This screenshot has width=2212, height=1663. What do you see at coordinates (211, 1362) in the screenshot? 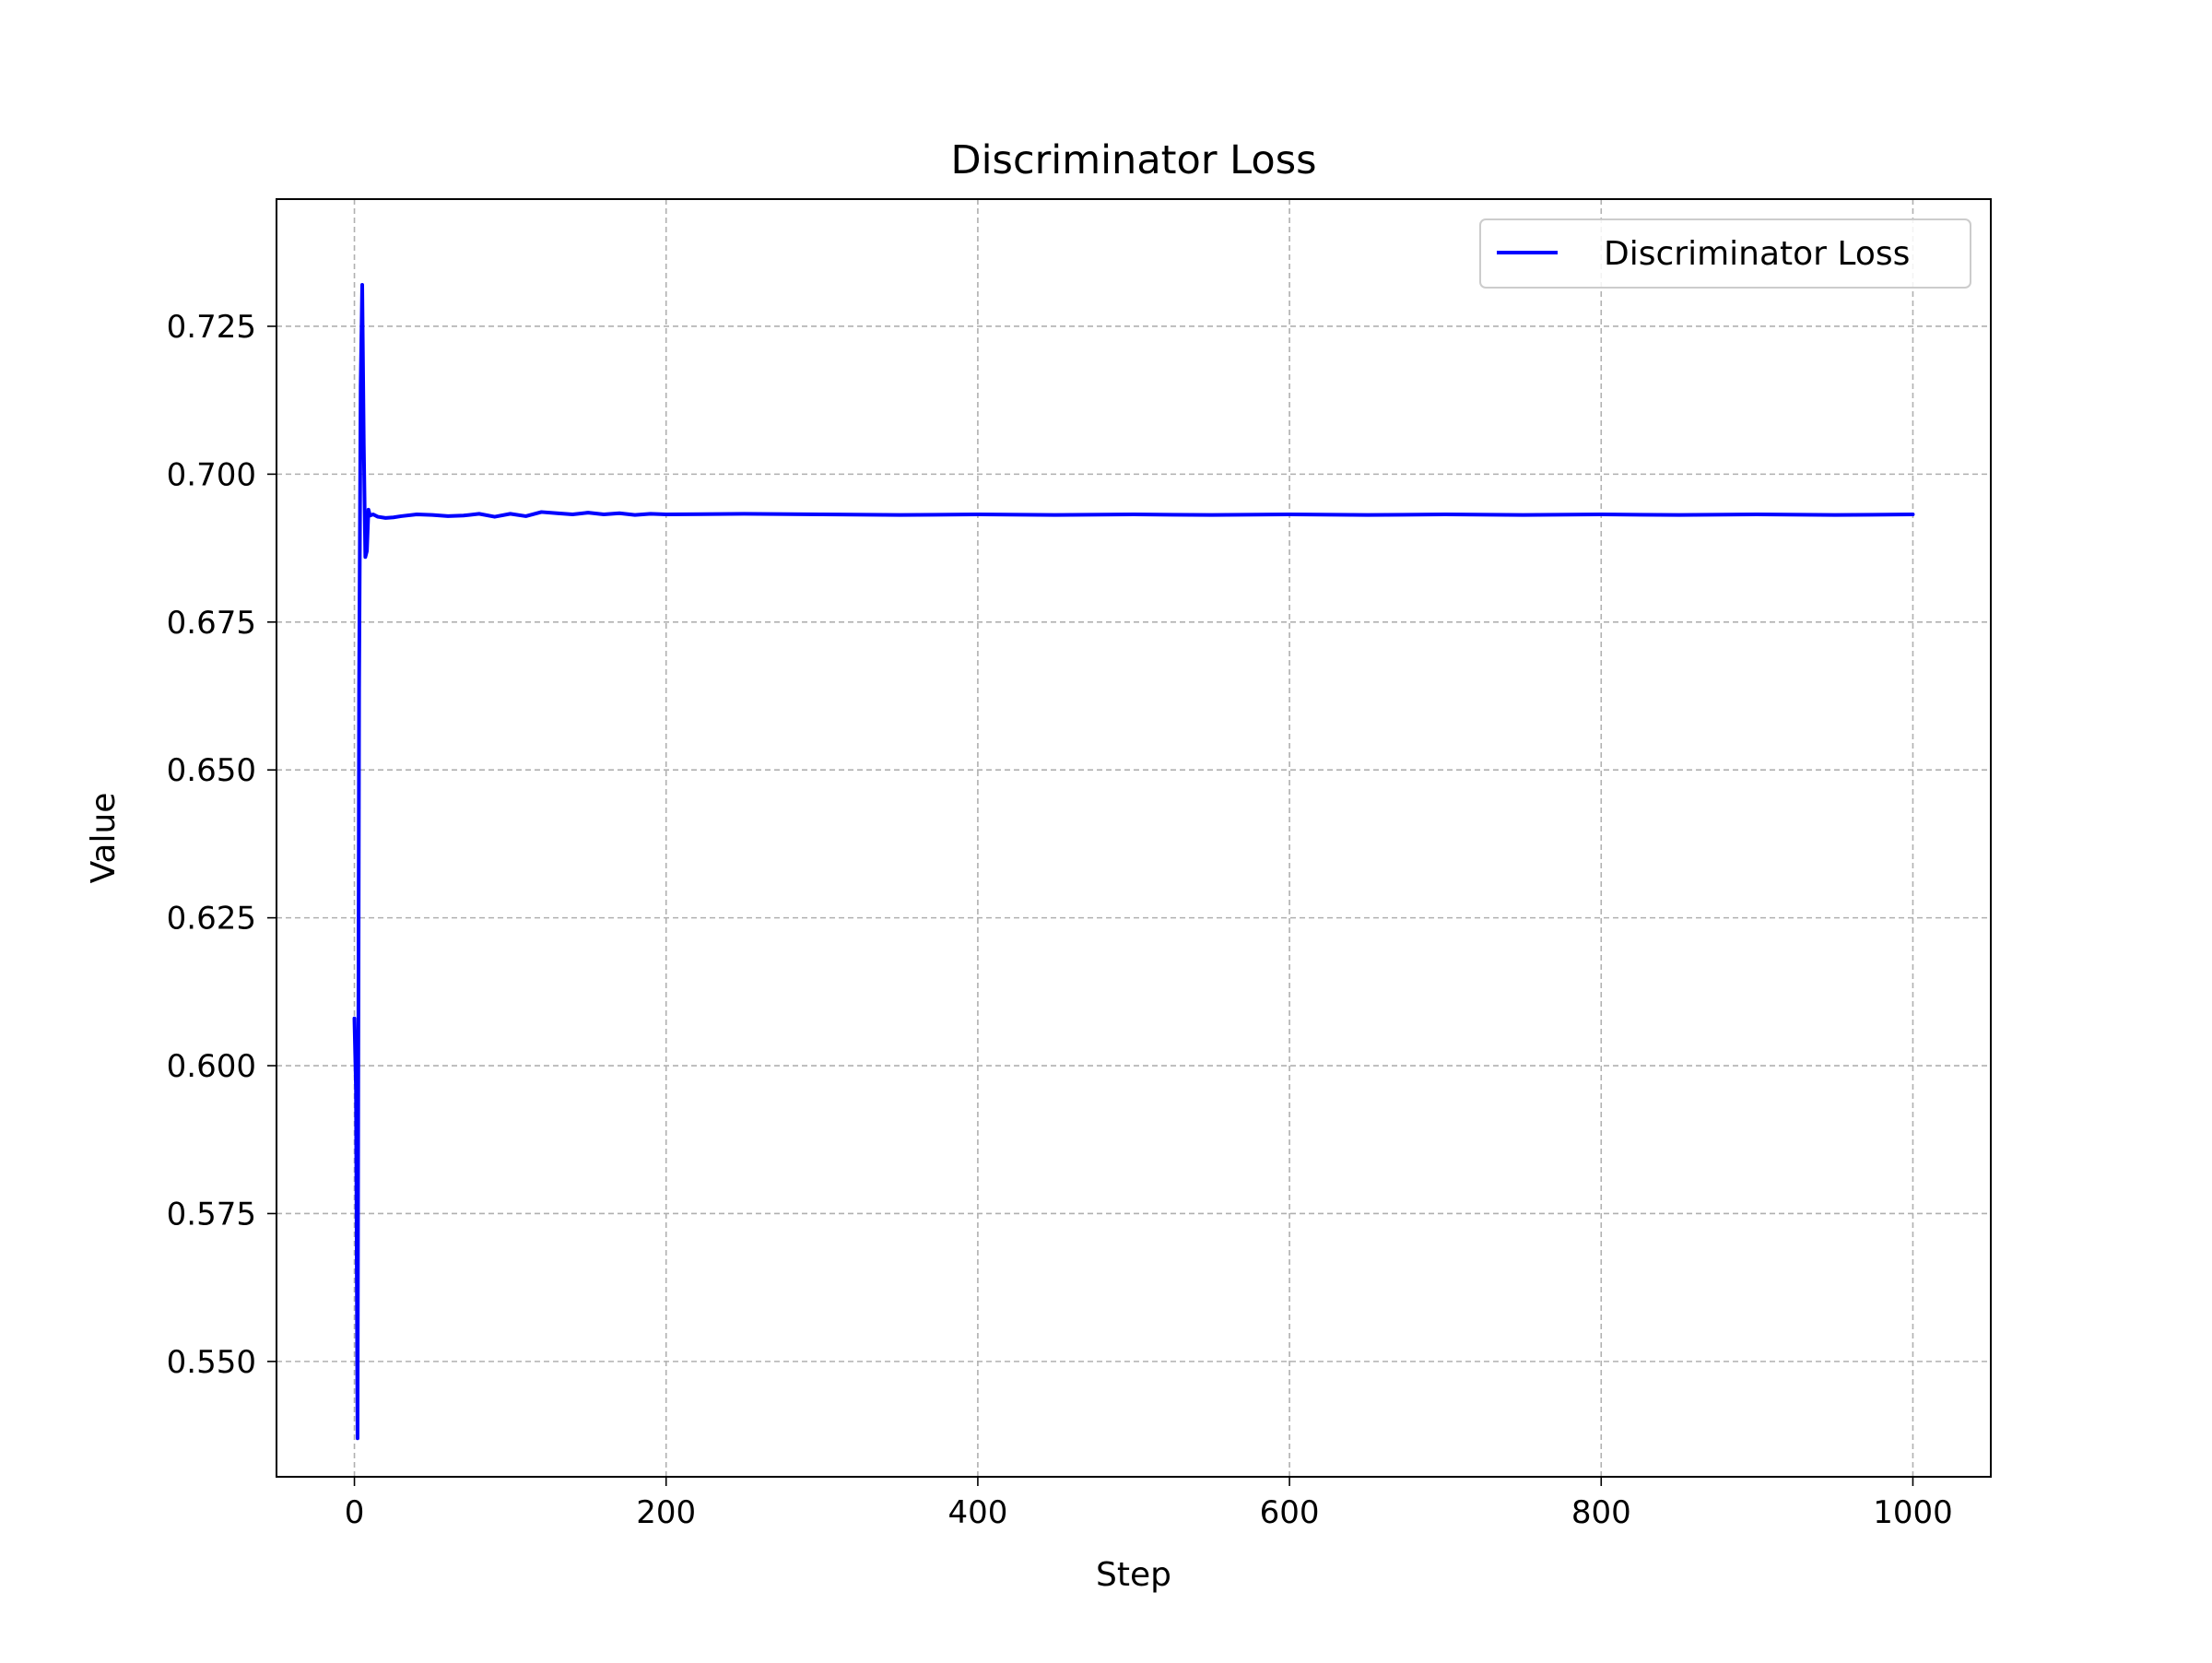
I see `y-tick-label: 0.550` at bounding box center [211, 1362].